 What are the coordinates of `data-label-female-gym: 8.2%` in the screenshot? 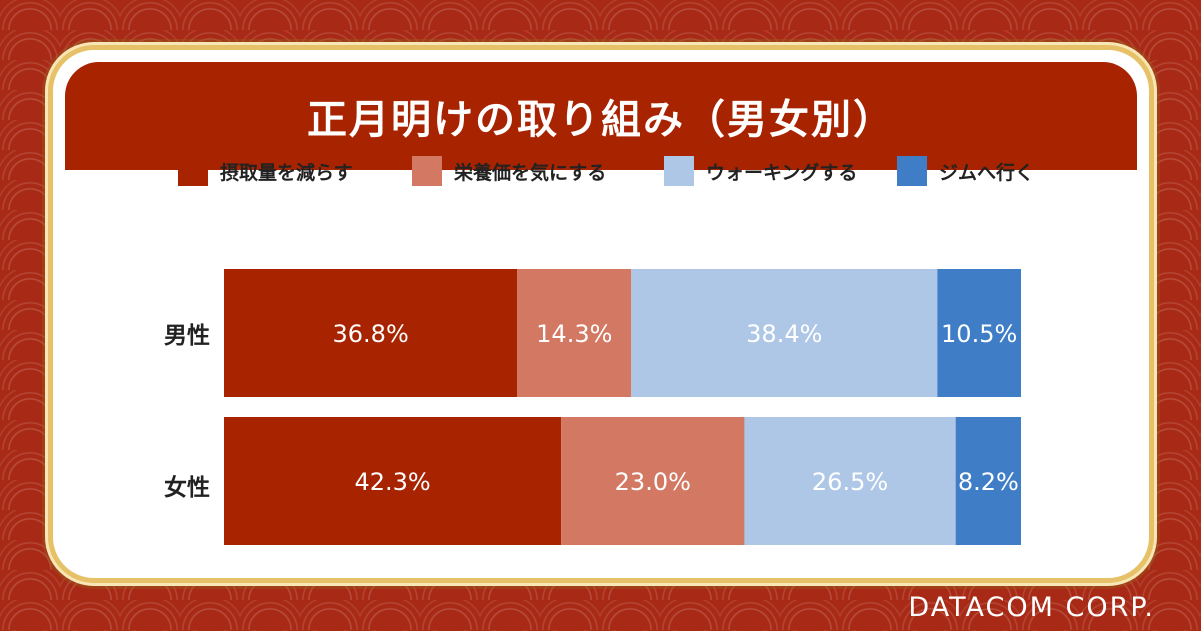 It's located at (988, 482).